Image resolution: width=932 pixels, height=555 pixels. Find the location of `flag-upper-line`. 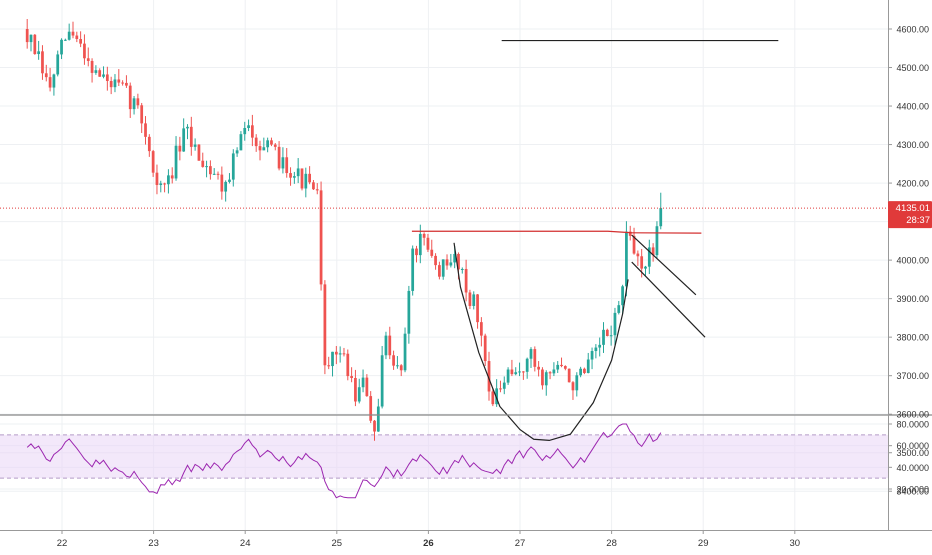

flag-upper-line is located at coordinates (664, 265).